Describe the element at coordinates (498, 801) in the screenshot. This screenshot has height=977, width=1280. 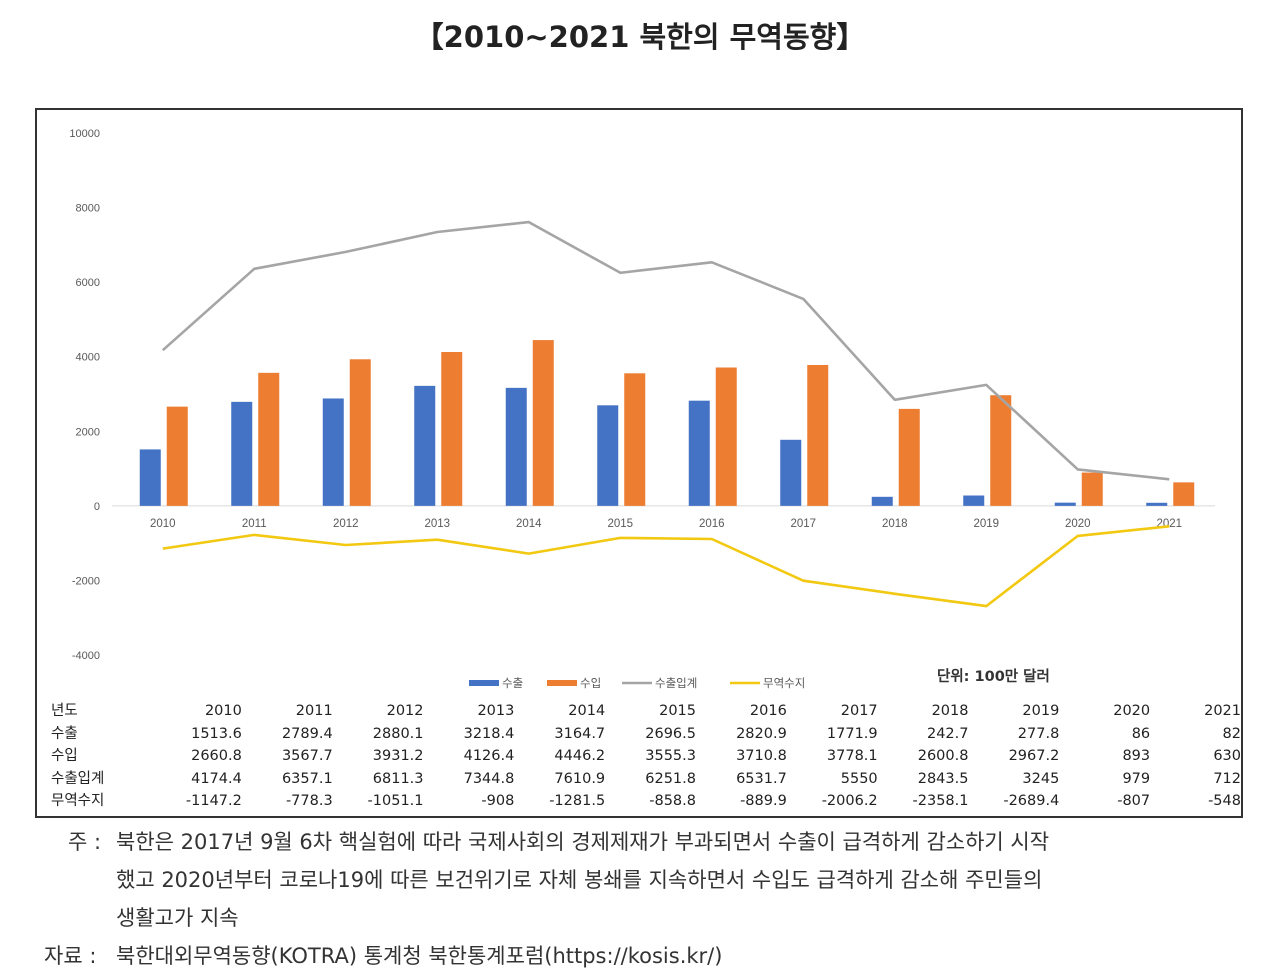
I see `table-cell: -908` at that location.